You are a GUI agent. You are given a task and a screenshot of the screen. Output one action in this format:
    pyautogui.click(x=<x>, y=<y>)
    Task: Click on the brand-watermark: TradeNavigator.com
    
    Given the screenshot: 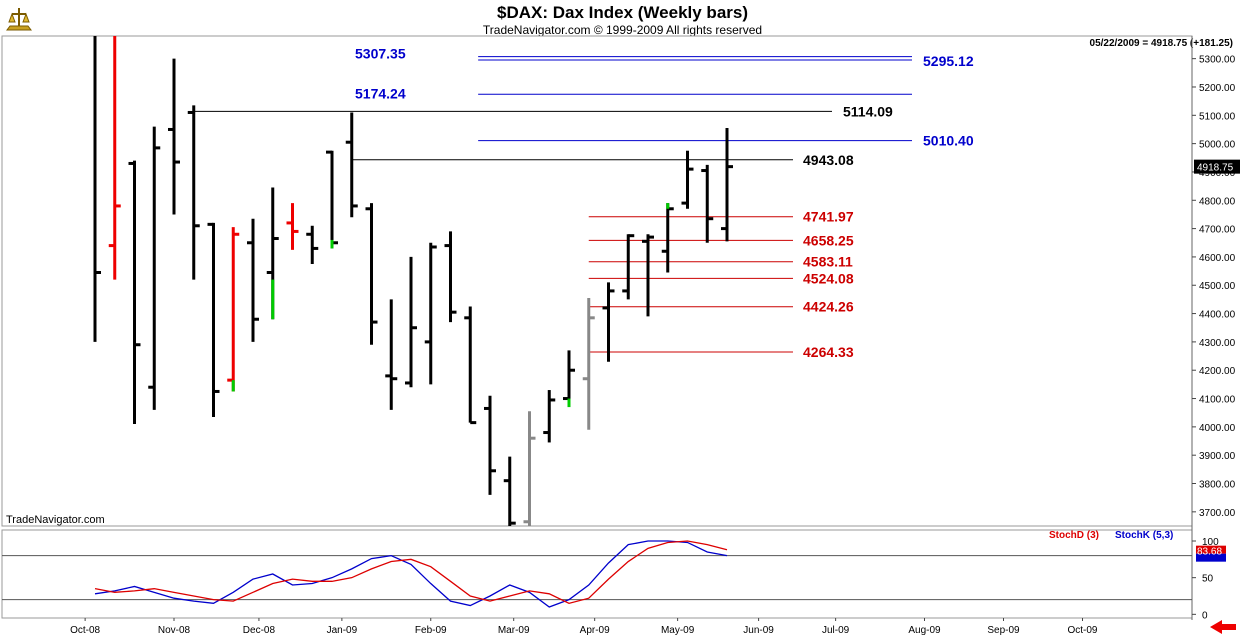 What is the action you would take?
    pyautogui.click(x=55, y=520)
    